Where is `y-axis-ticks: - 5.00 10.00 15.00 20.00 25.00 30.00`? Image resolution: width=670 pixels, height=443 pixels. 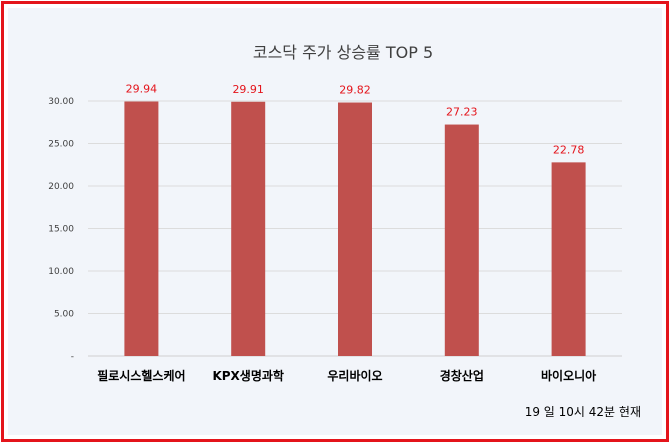 y-axis-ticks: - 5.00 10.00 15.00 20.00 25.00 30.00 is located at coordinates (61, 229).